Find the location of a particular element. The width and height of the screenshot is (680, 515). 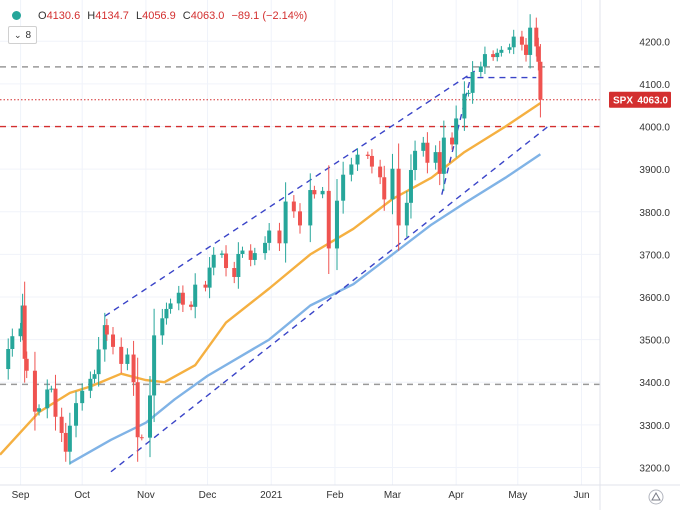

ohlc-open: O4130.6 is located at coordinates (59, 16).